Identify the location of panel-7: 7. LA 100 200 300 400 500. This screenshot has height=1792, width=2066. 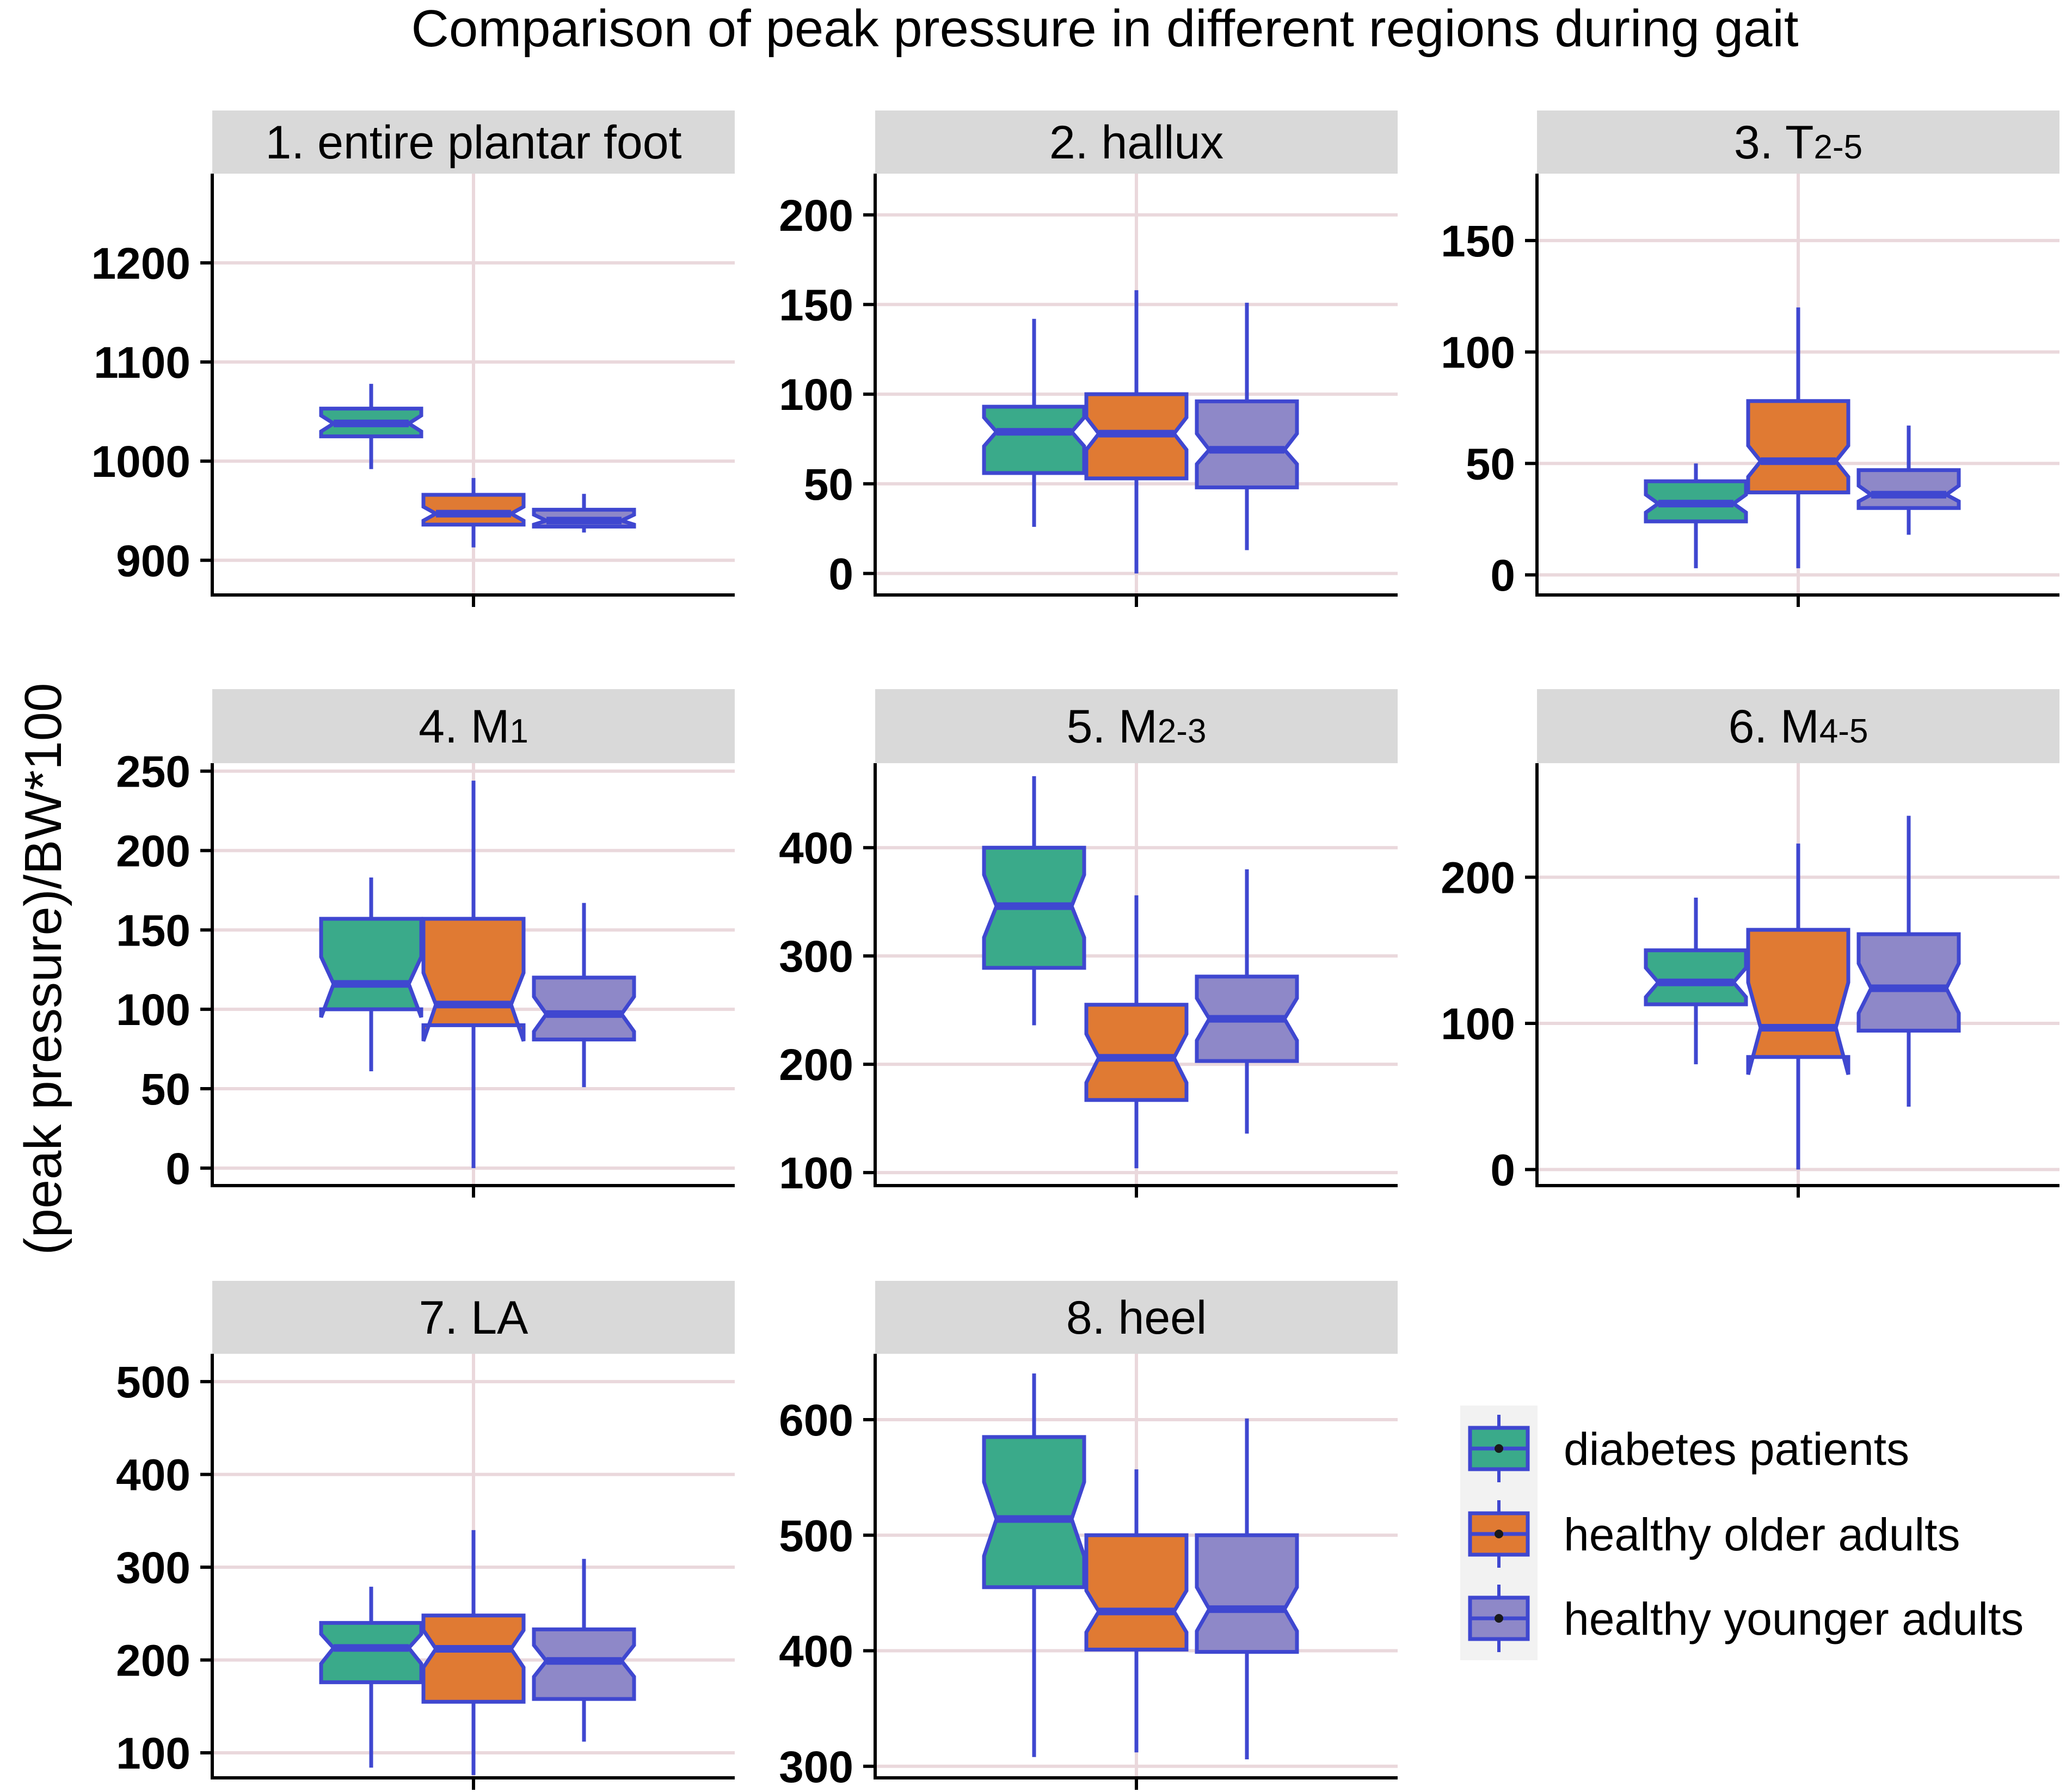
(425, 1535).